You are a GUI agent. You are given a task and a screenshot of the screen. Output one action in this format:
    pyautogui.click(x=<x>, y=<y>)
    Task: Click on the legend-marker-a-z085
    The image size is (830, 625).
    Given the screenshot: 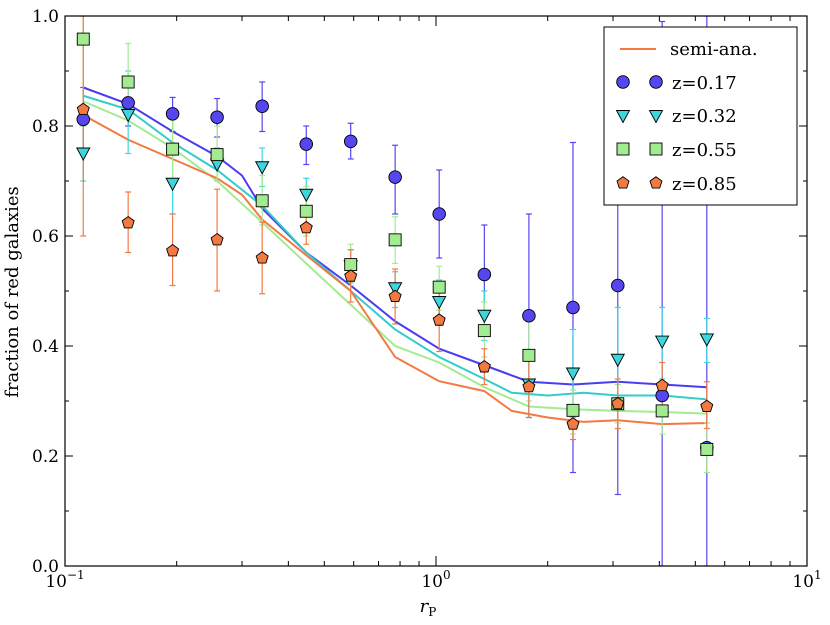 What is the action you would take?
    pyautogui.click(x=623, y=182)
    